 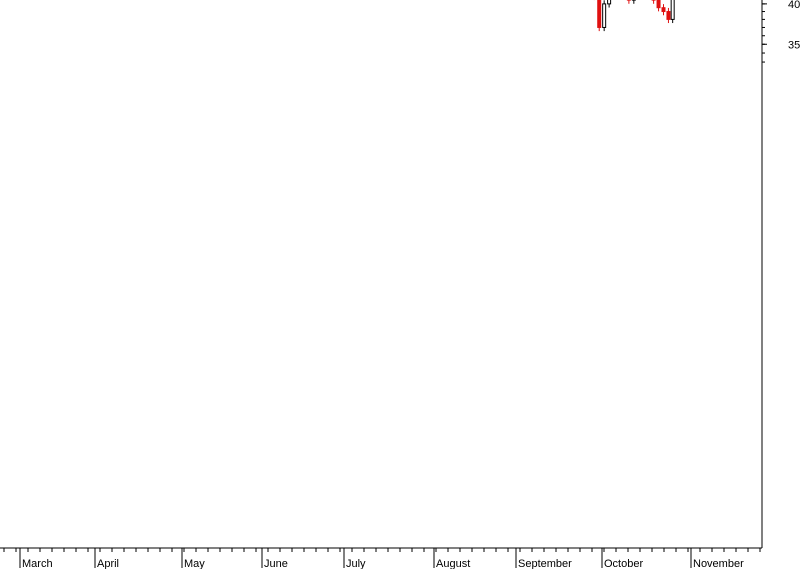 What do you see at coordinates (634, 16) in the screenshot?
I see `plot-area` at bounding box center [634, 16].